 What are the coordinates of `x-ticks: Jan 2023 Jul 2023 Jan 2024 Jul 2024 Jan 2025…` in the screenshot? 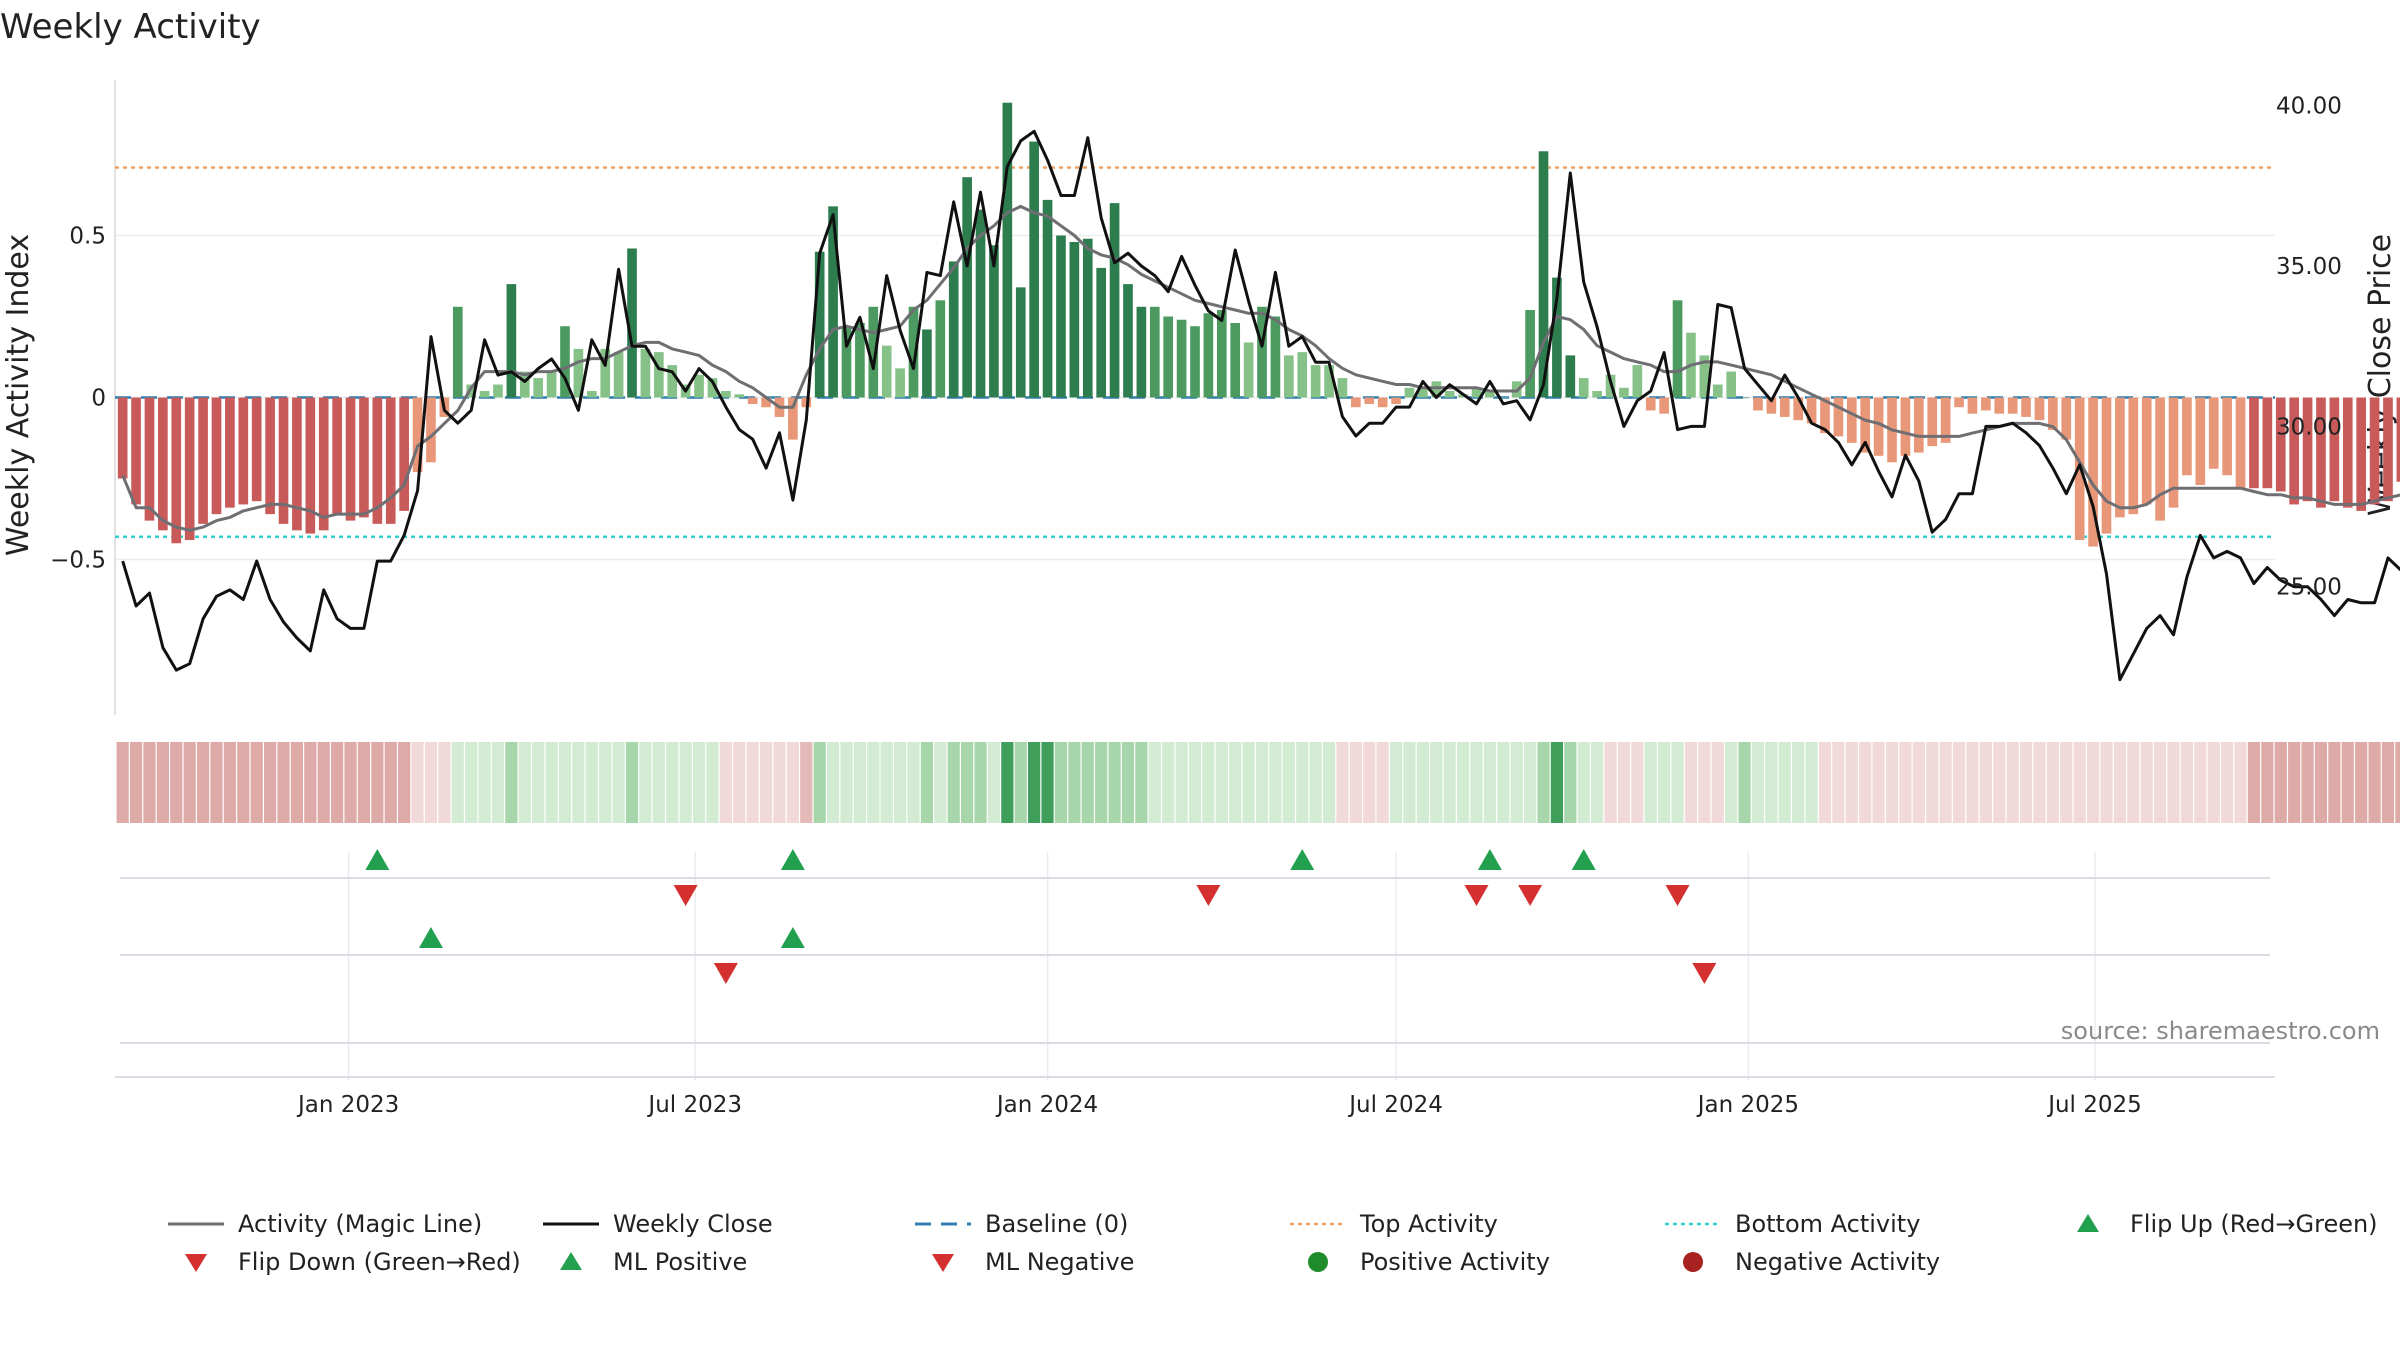 It's located at (1219, 1105).